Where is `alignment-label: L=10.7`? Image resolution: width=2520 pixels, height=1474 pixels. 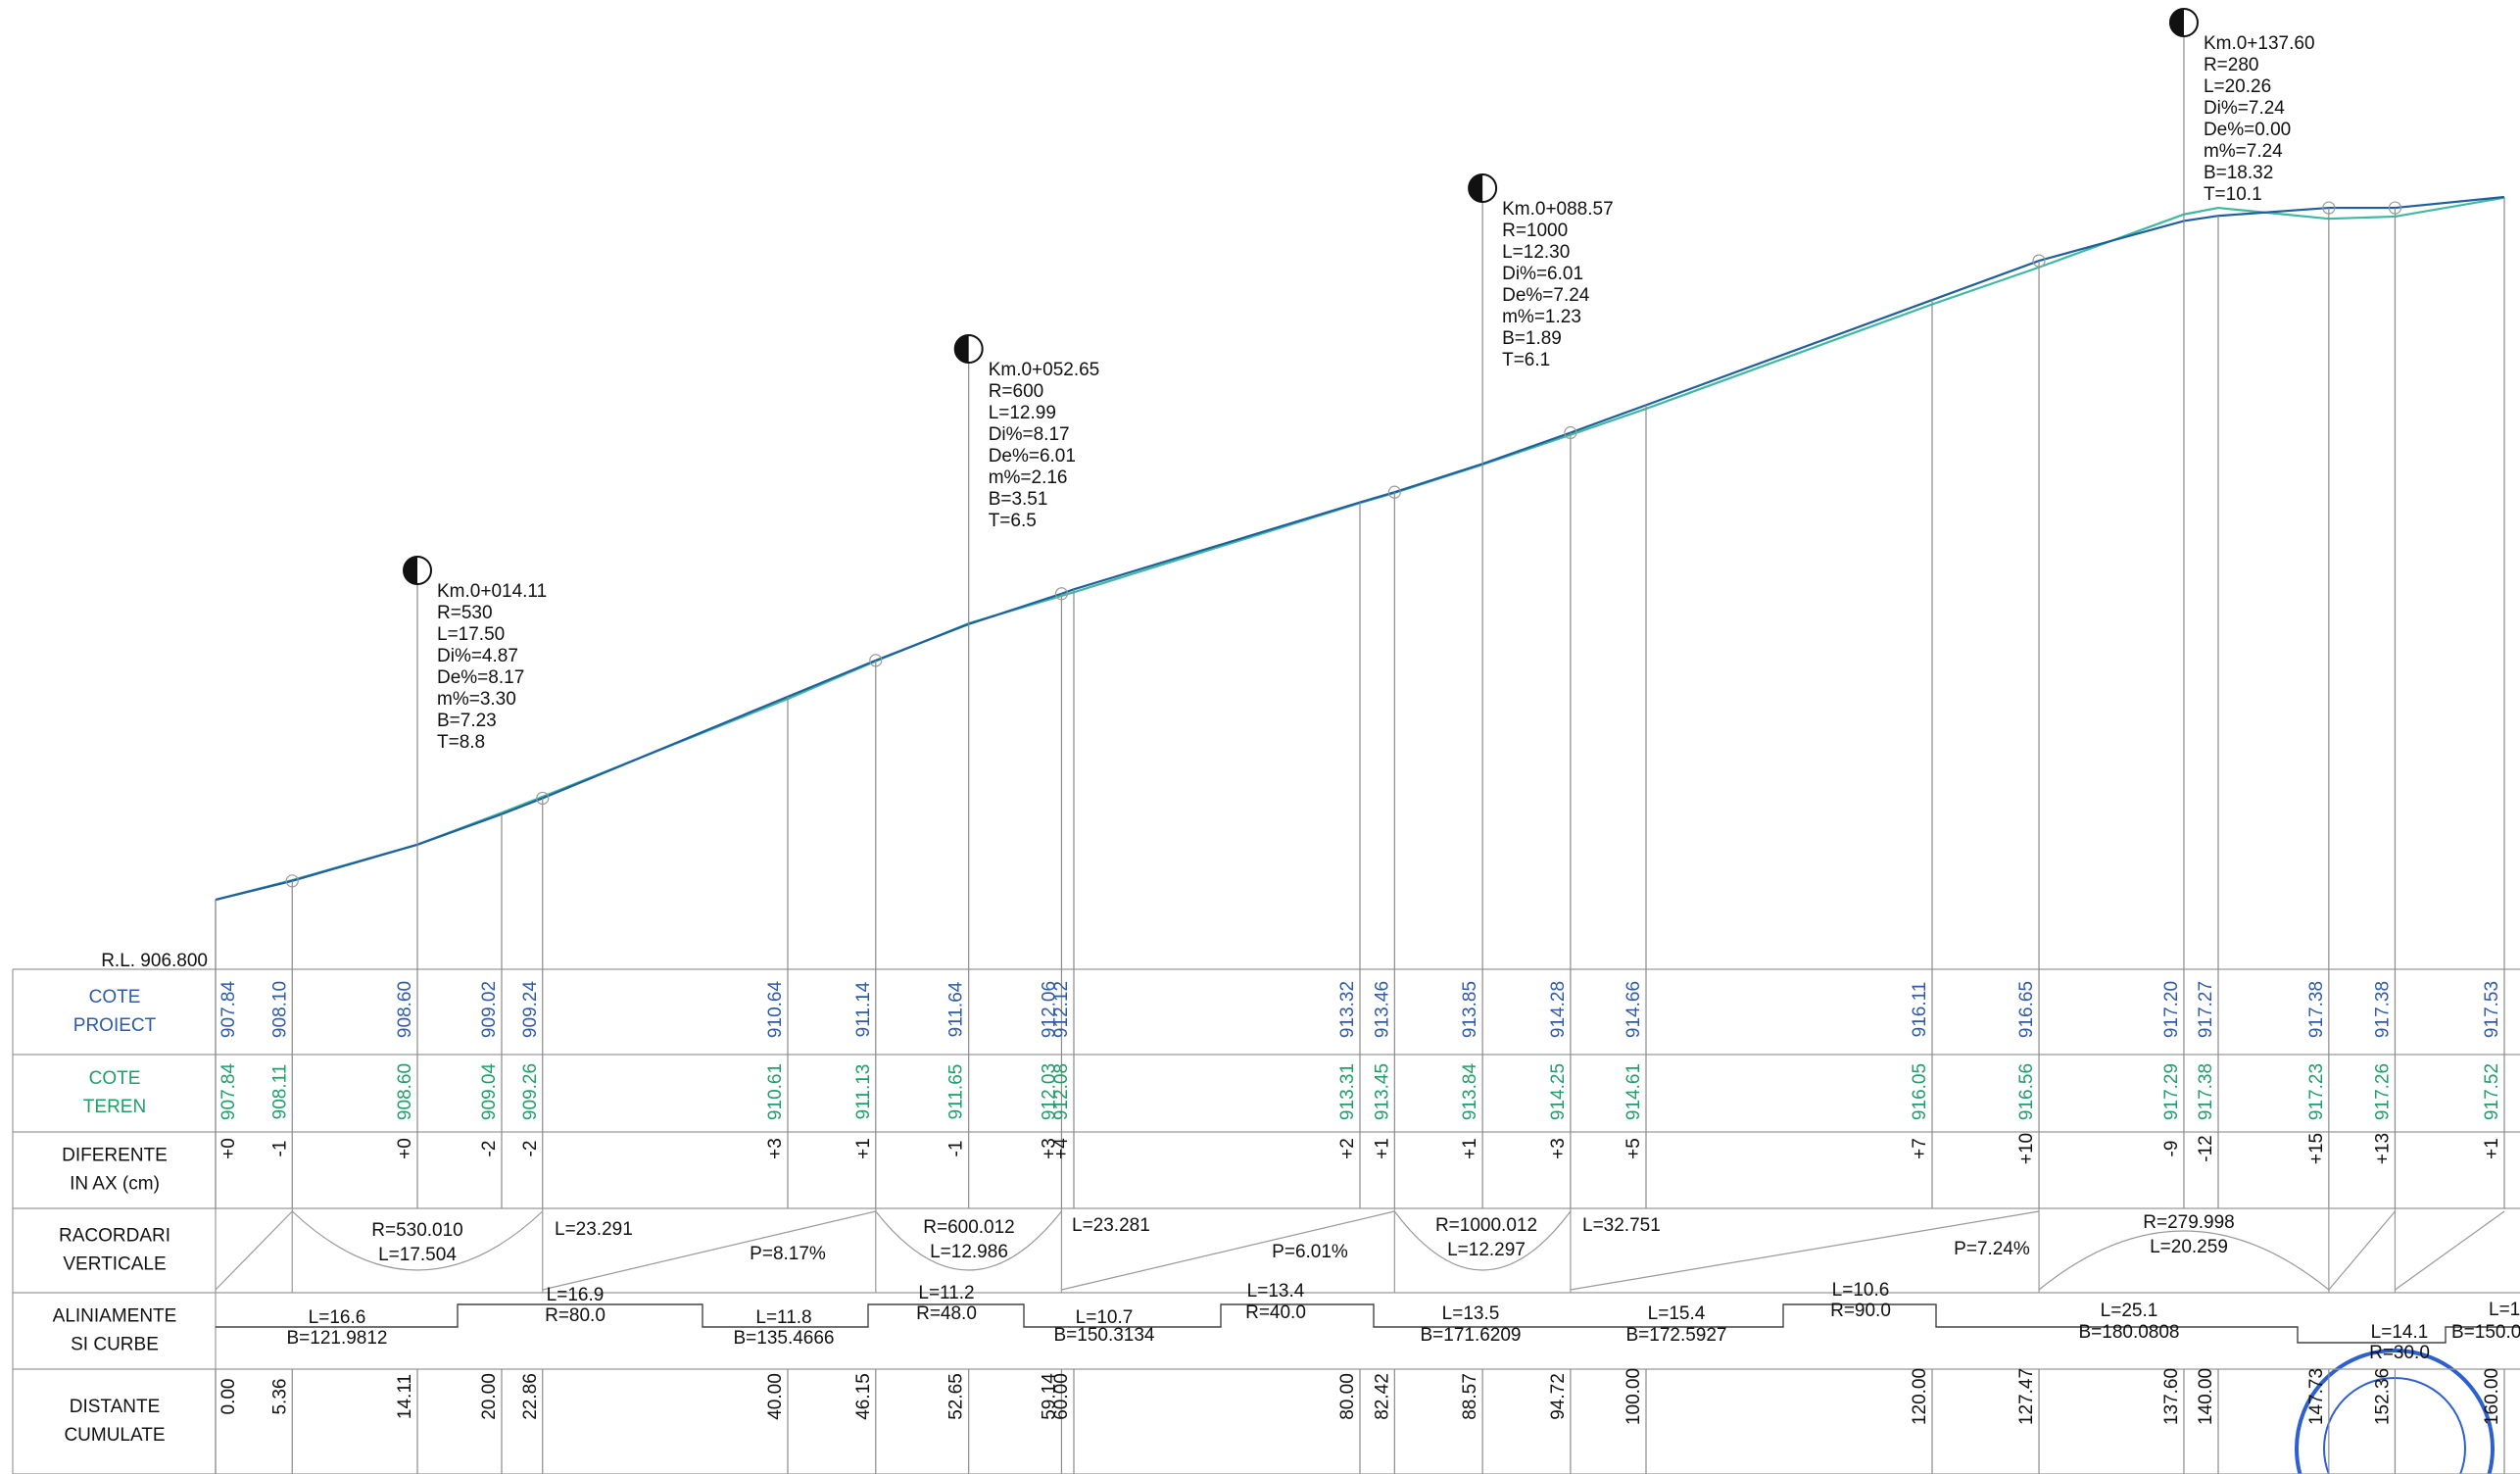
alignment-label: L=10.7 is located at coordinates (1105, 1317).